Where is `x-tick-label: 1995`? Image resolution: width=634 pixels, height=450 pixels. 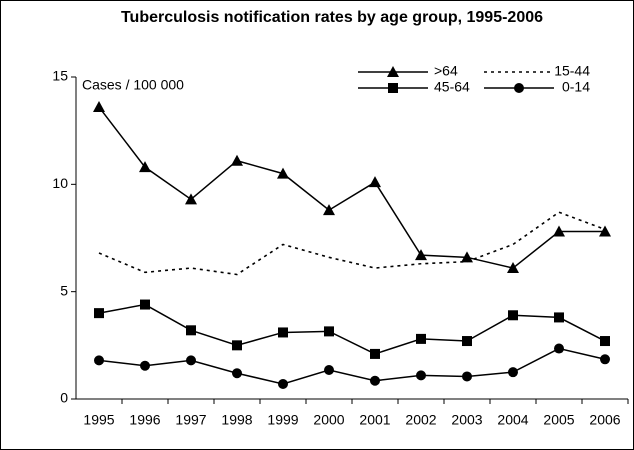 x-tick-label: 1995 is located at coordinates (98, 420).